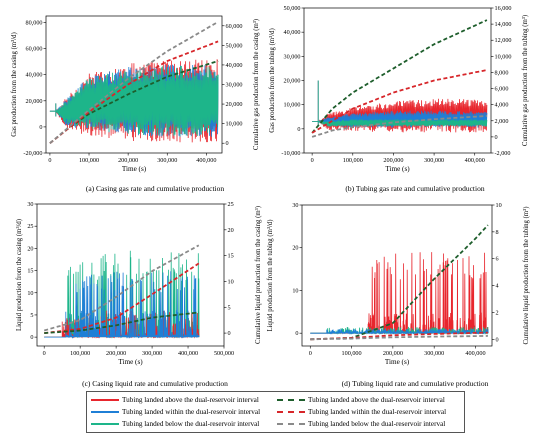 The width and height of the screenshot is (550, 434). I want to click on y2-tick-label: 30,000, so click(234, 85).